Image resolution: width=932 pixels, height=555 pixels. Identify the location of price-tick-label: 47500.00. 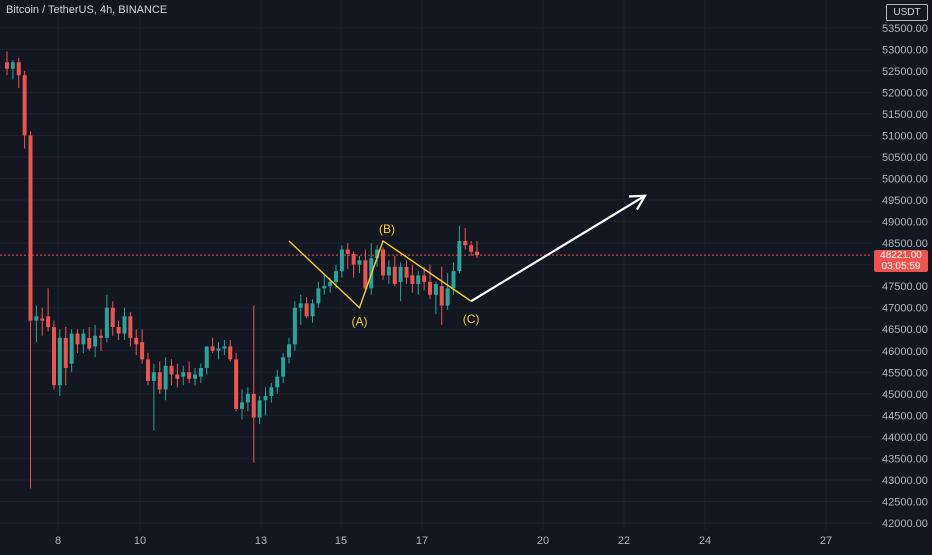
(905, 287).